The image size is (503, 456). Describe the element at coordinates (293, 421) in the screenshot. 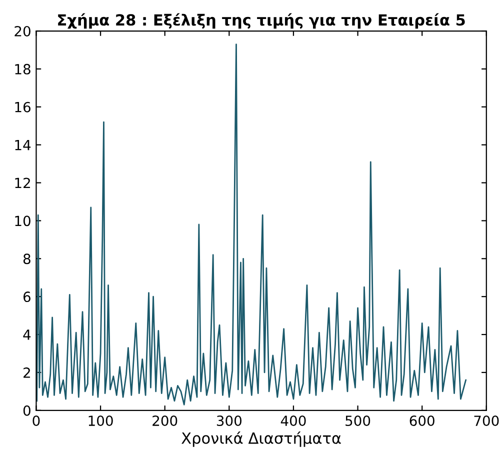

I see `x-tick-label: 400` at that location.